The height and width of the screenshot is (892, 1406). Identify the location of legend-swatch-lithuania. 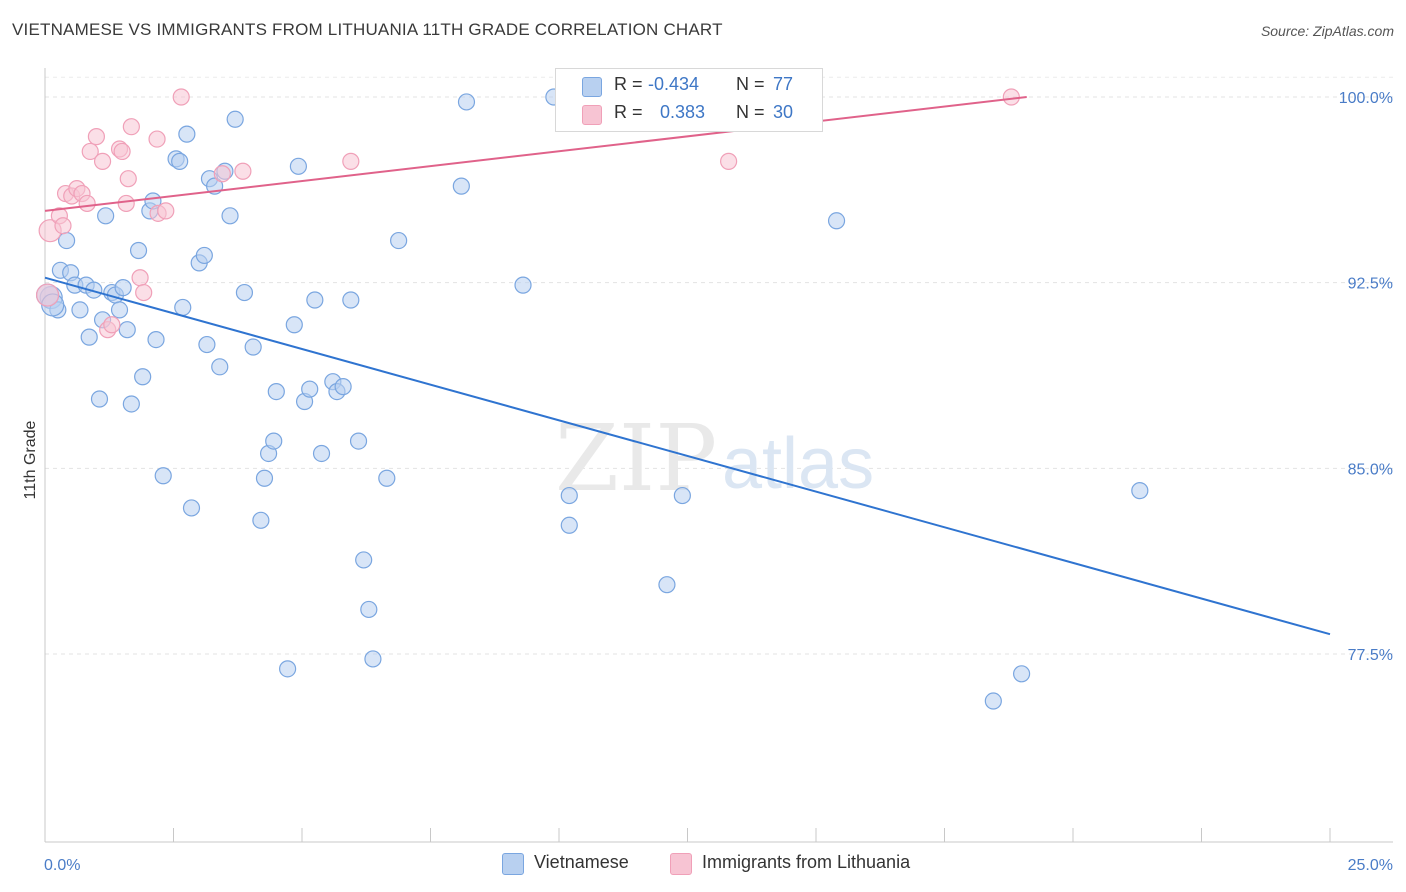
(592, 115).